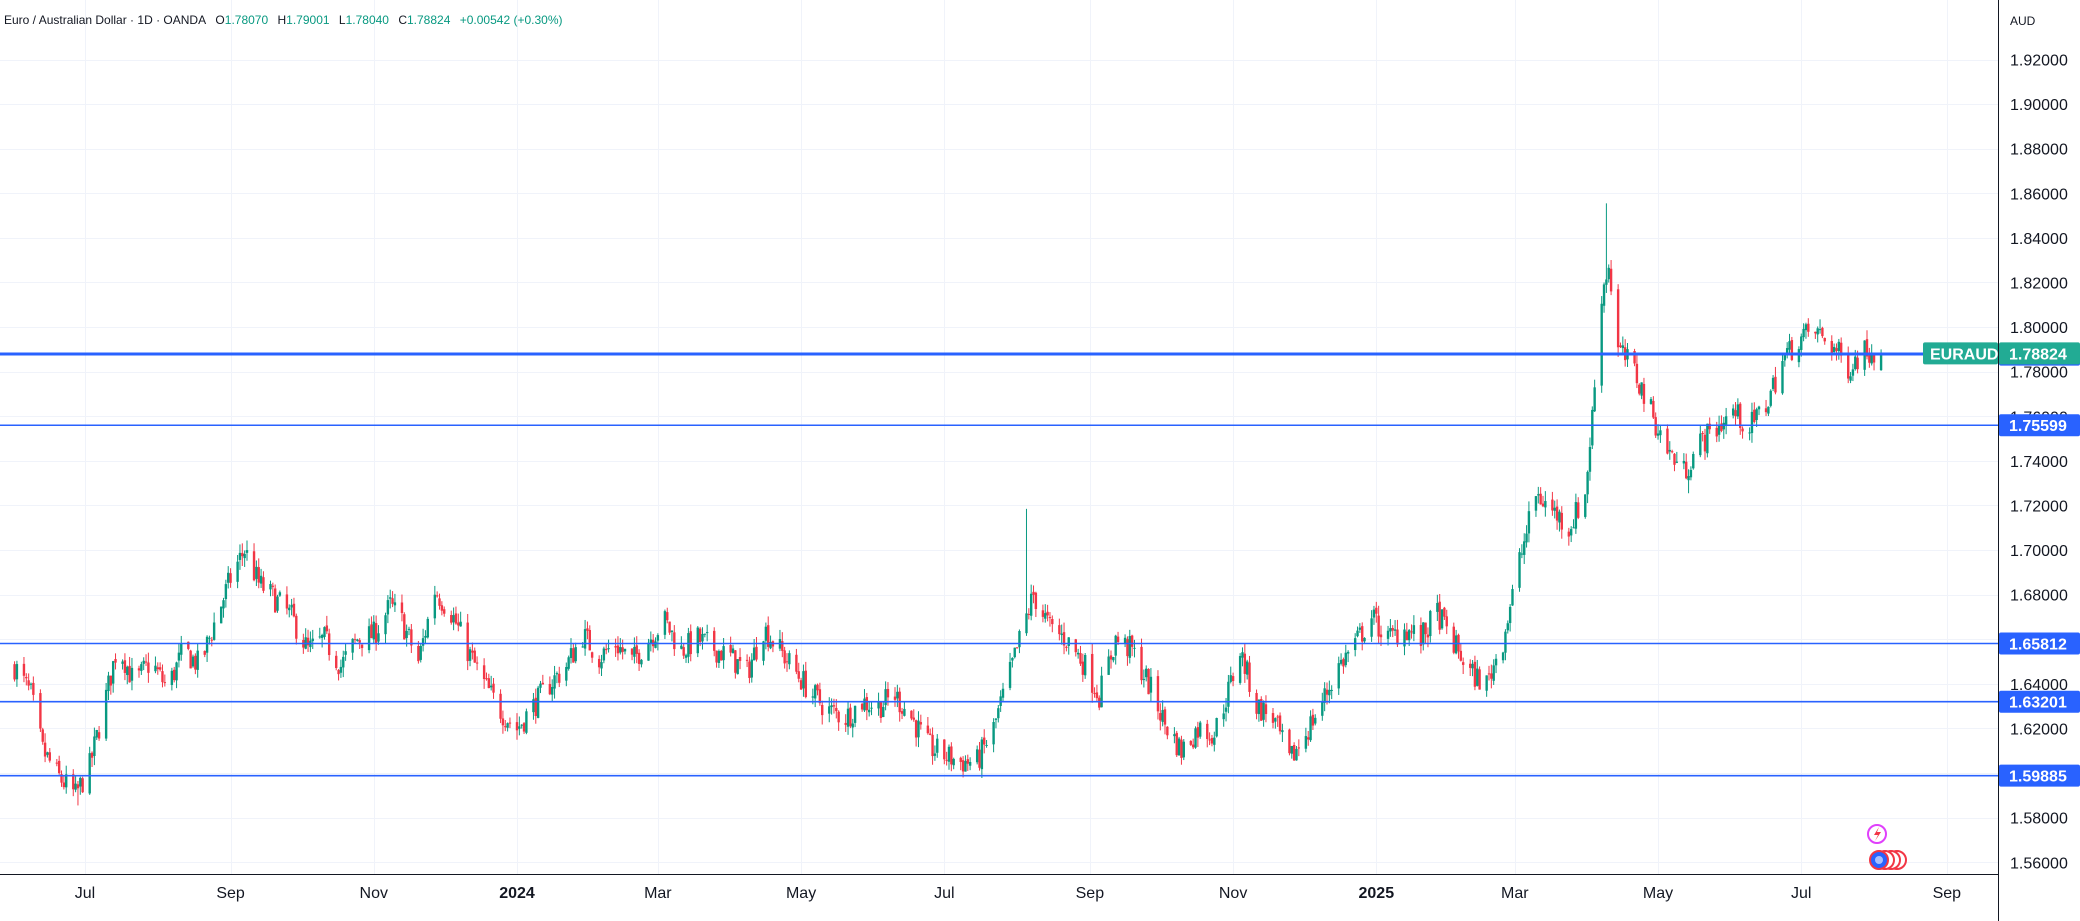 The width and height of the screenshot is (2080, 921). Describe the element at coordinates (2039, 701) in the screenshot. I see `line-price-badge: 1.63201` at that location.